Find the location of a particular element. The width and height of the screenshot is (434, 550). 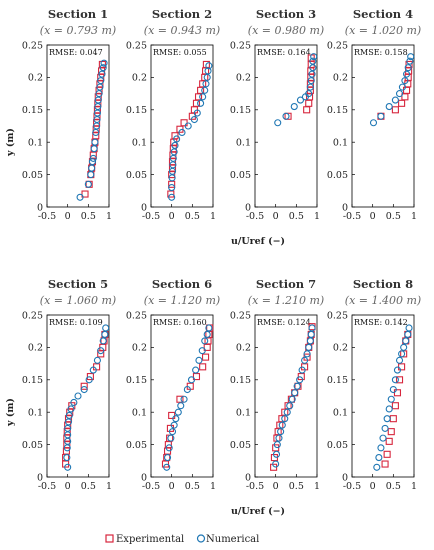

subplot-subtitle: (x = 1.020 m) is located at coordinates (383, 30).